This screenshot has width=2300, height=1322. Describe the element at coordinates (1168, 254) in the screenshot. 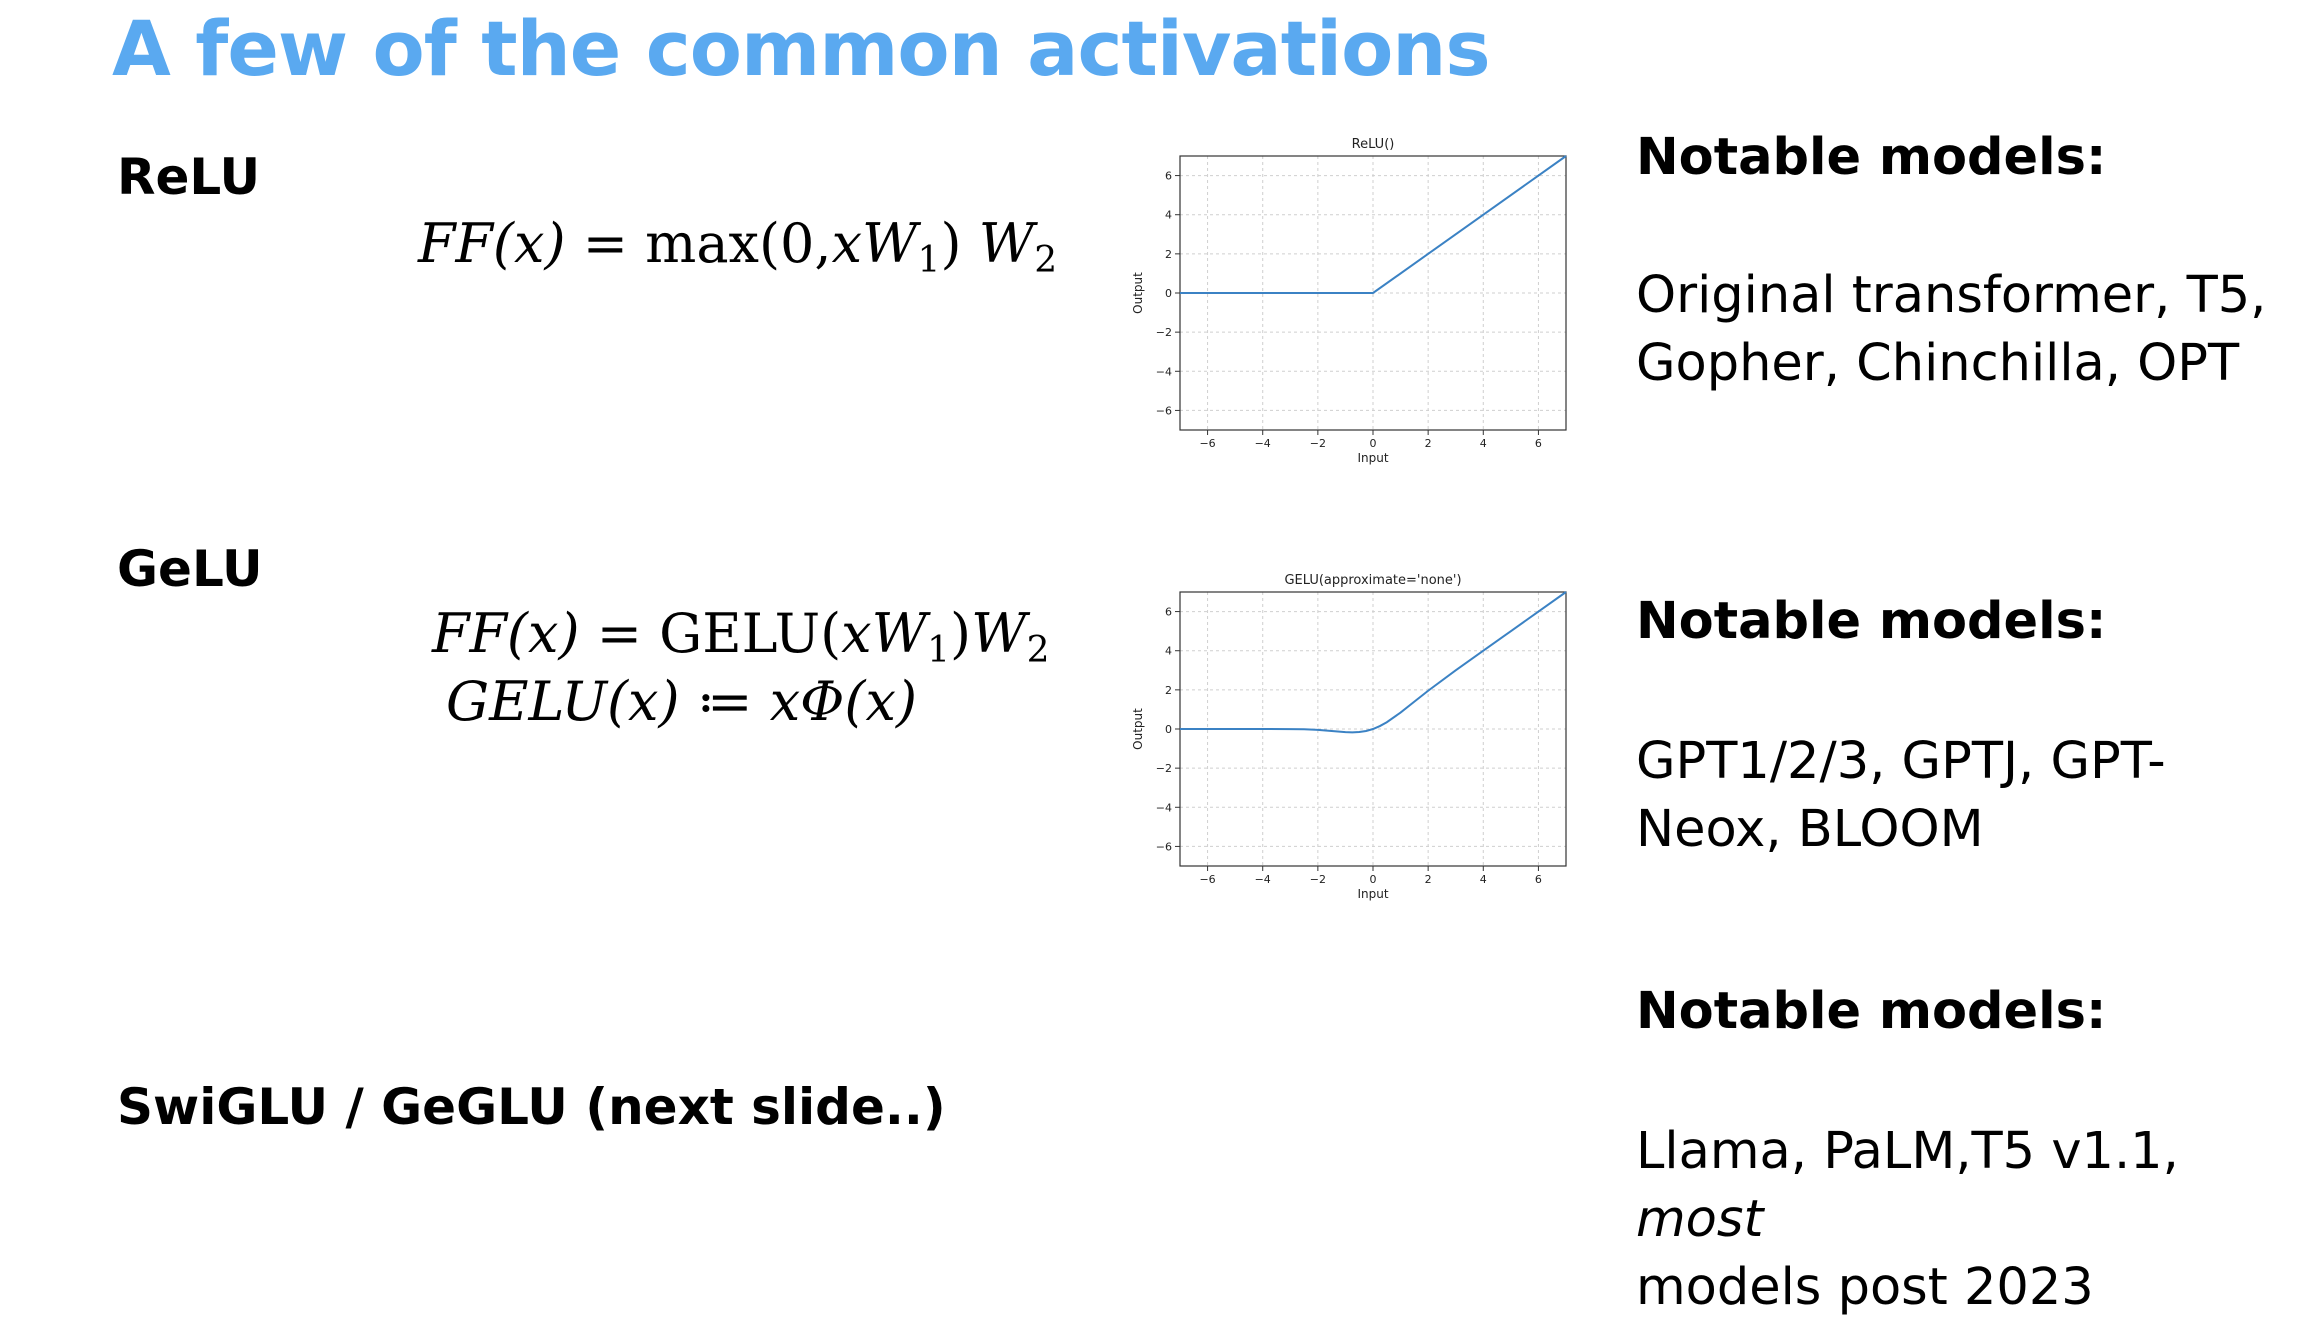

I see `relu-ytick-label: 2` at that location.